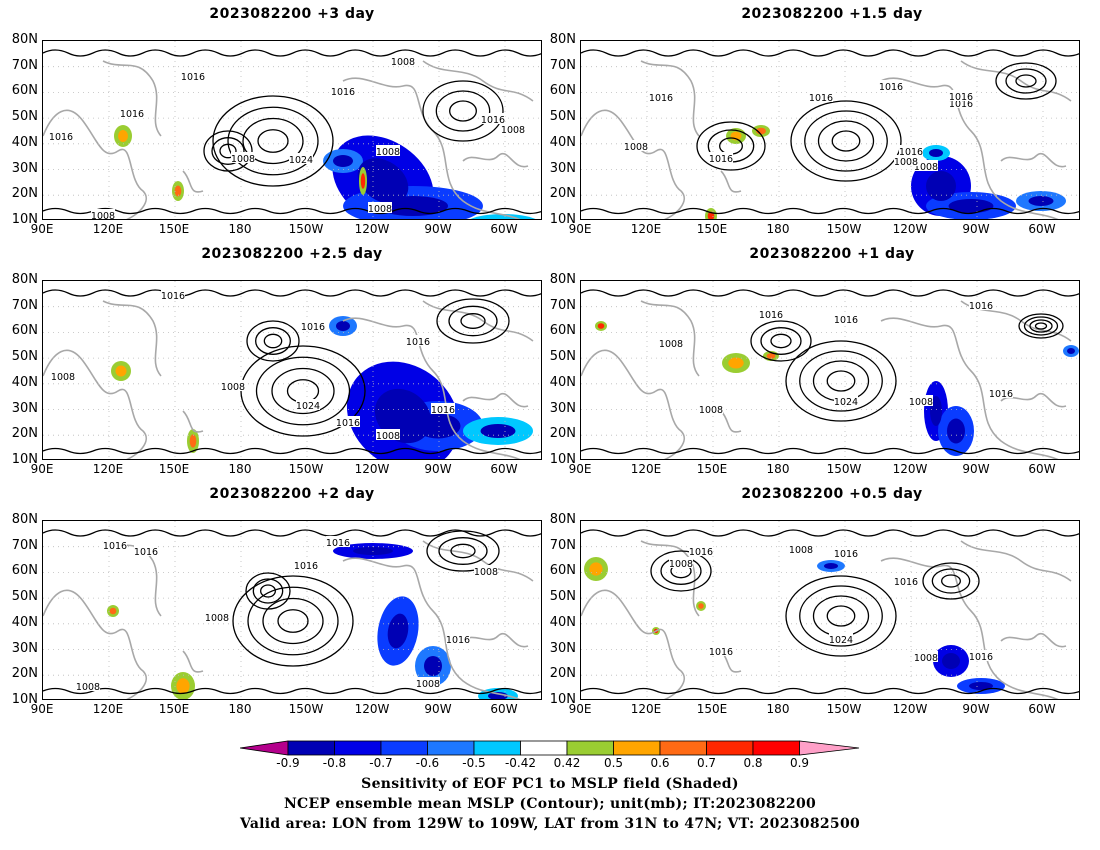 The height and width of the screenshot is (850, 1100). I want to click on colorbar-label: -0.42, so click(520, 763).